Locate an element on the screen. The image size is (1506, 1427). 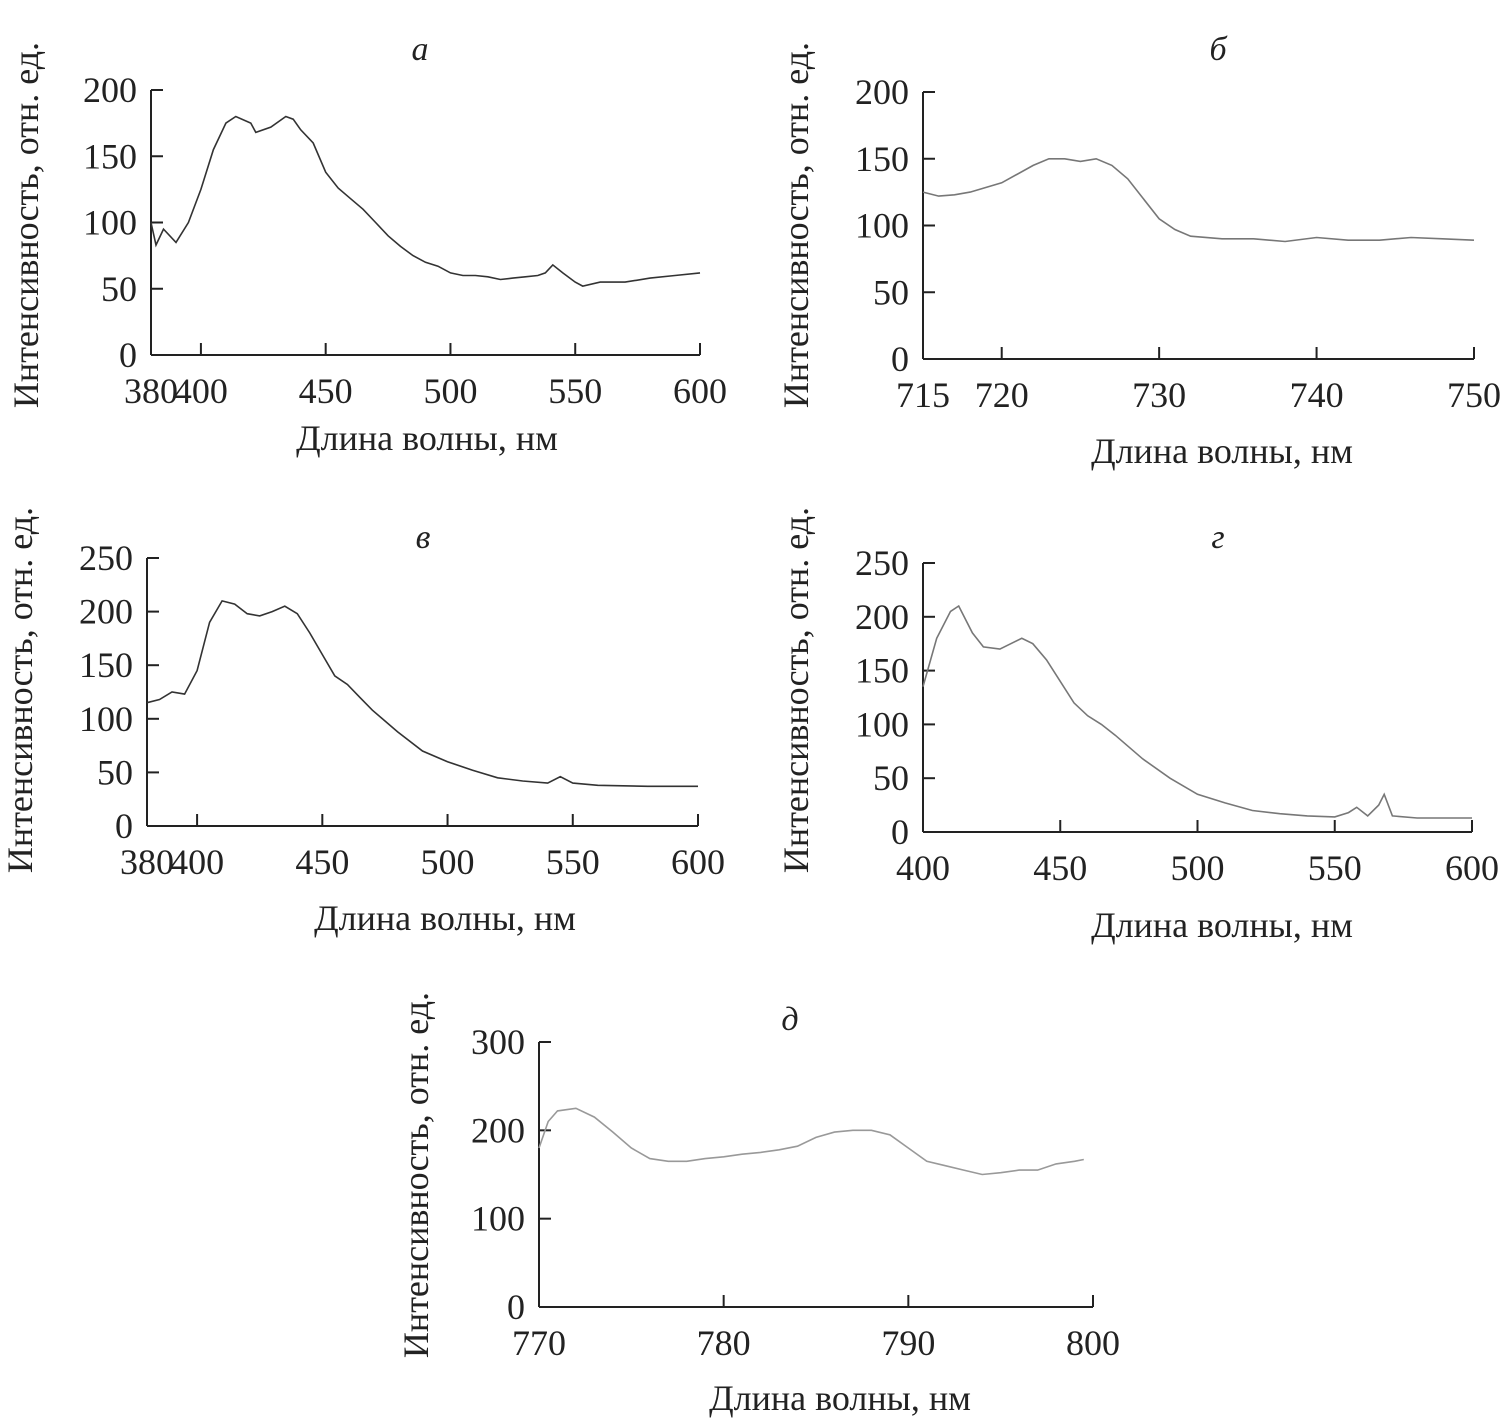
x-tick-label: 720 is located at coordinates (1002, 395).